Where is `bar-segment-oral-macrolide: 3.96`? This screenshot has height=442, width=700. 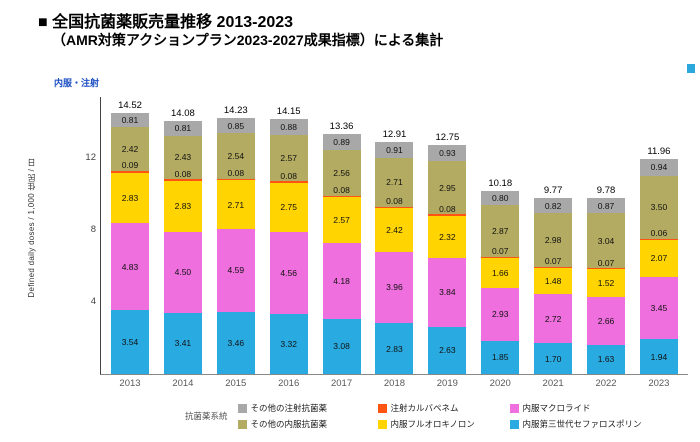 bar-segment-oral-macrolide: 3.96 is located at coordinates (394, 287).